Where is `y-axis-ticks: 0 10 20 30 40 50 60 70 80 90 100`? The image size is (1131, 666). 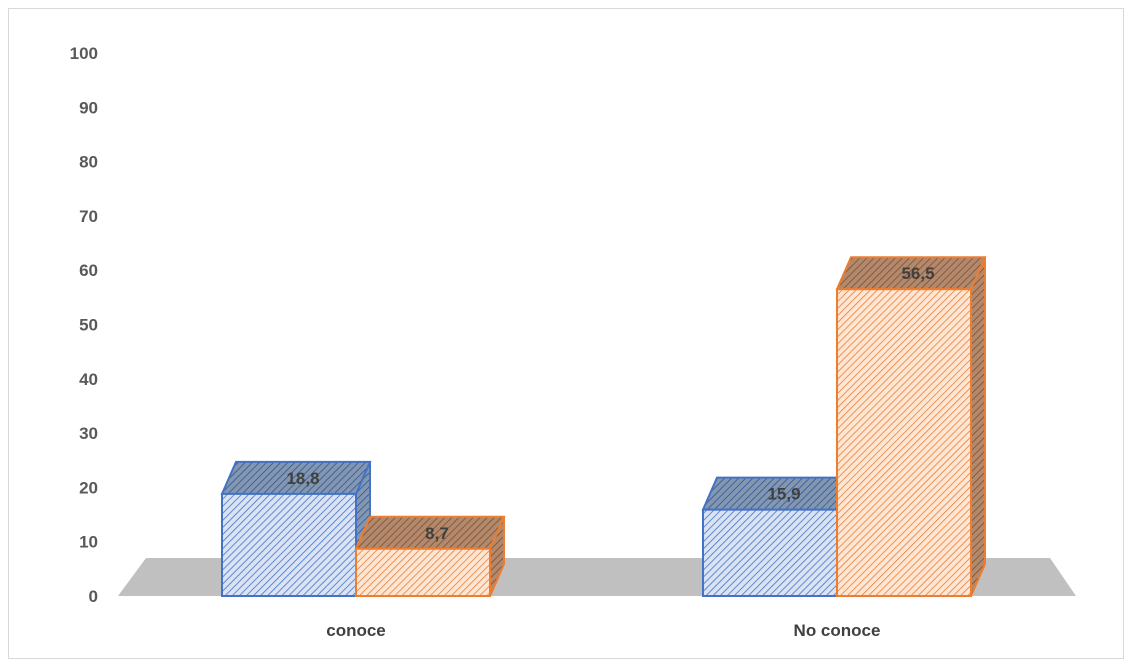
y-axis-ticks: 0 10 20 30 40 50 60 70 80 90 100 is located at coordinates (84, 325).